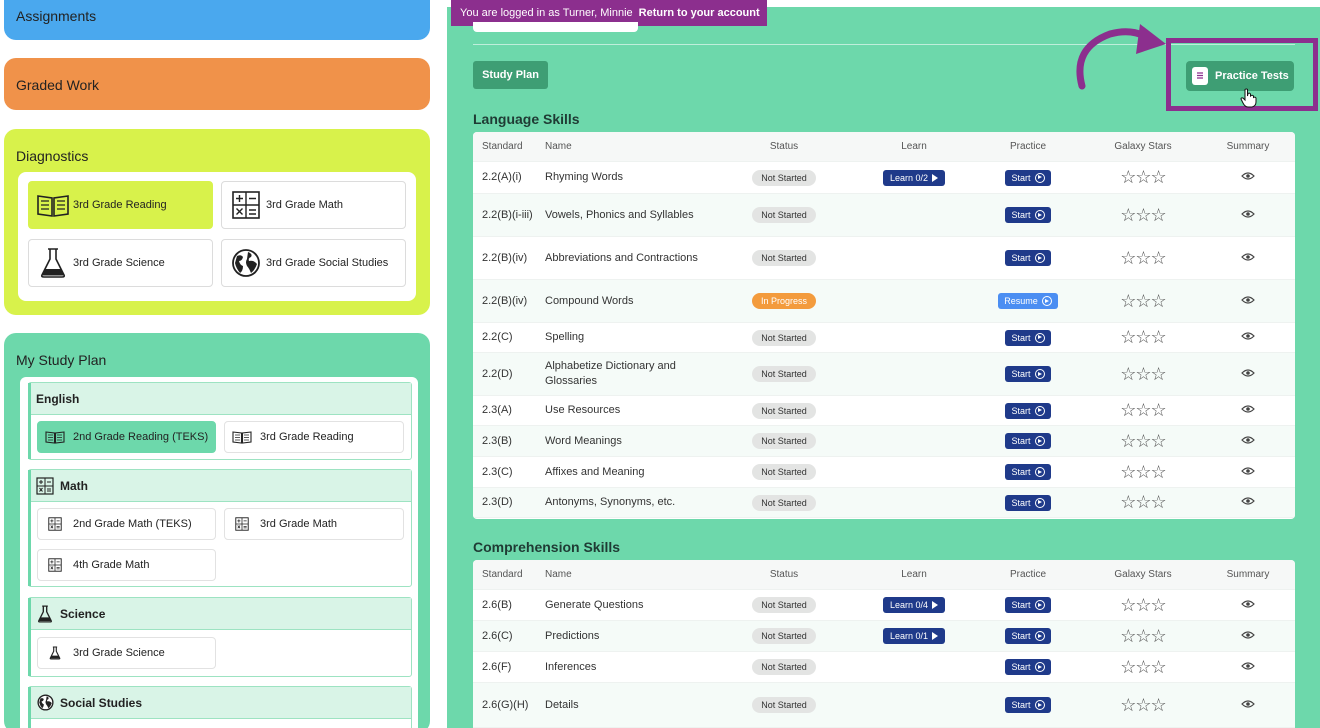  I want to click on study-item-2nd-grade-math: 2nd Grade Math (TEKS), so click(126, 524).